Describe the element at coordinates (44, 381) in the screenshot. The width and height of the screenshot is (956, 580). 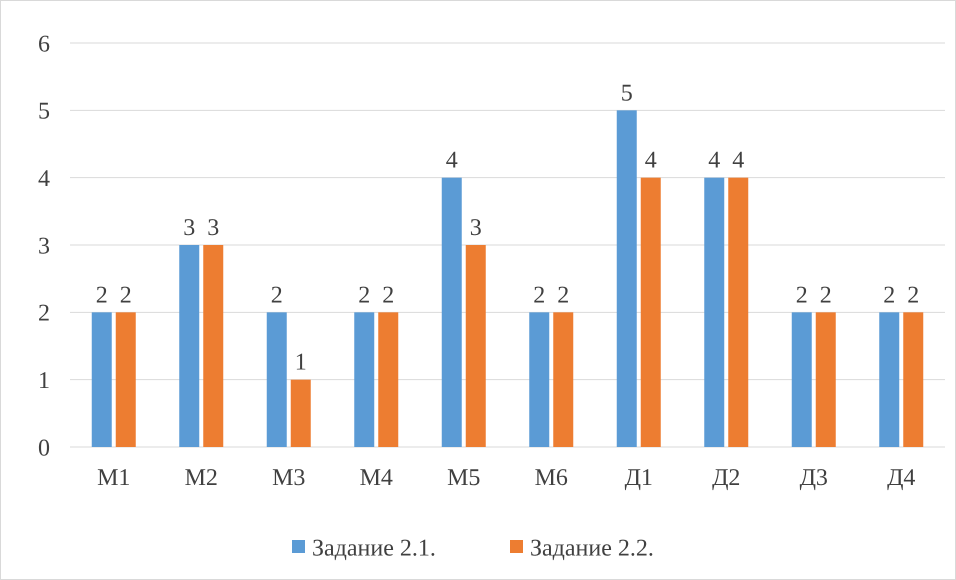
I see `y-tick-label: 1` at that location.